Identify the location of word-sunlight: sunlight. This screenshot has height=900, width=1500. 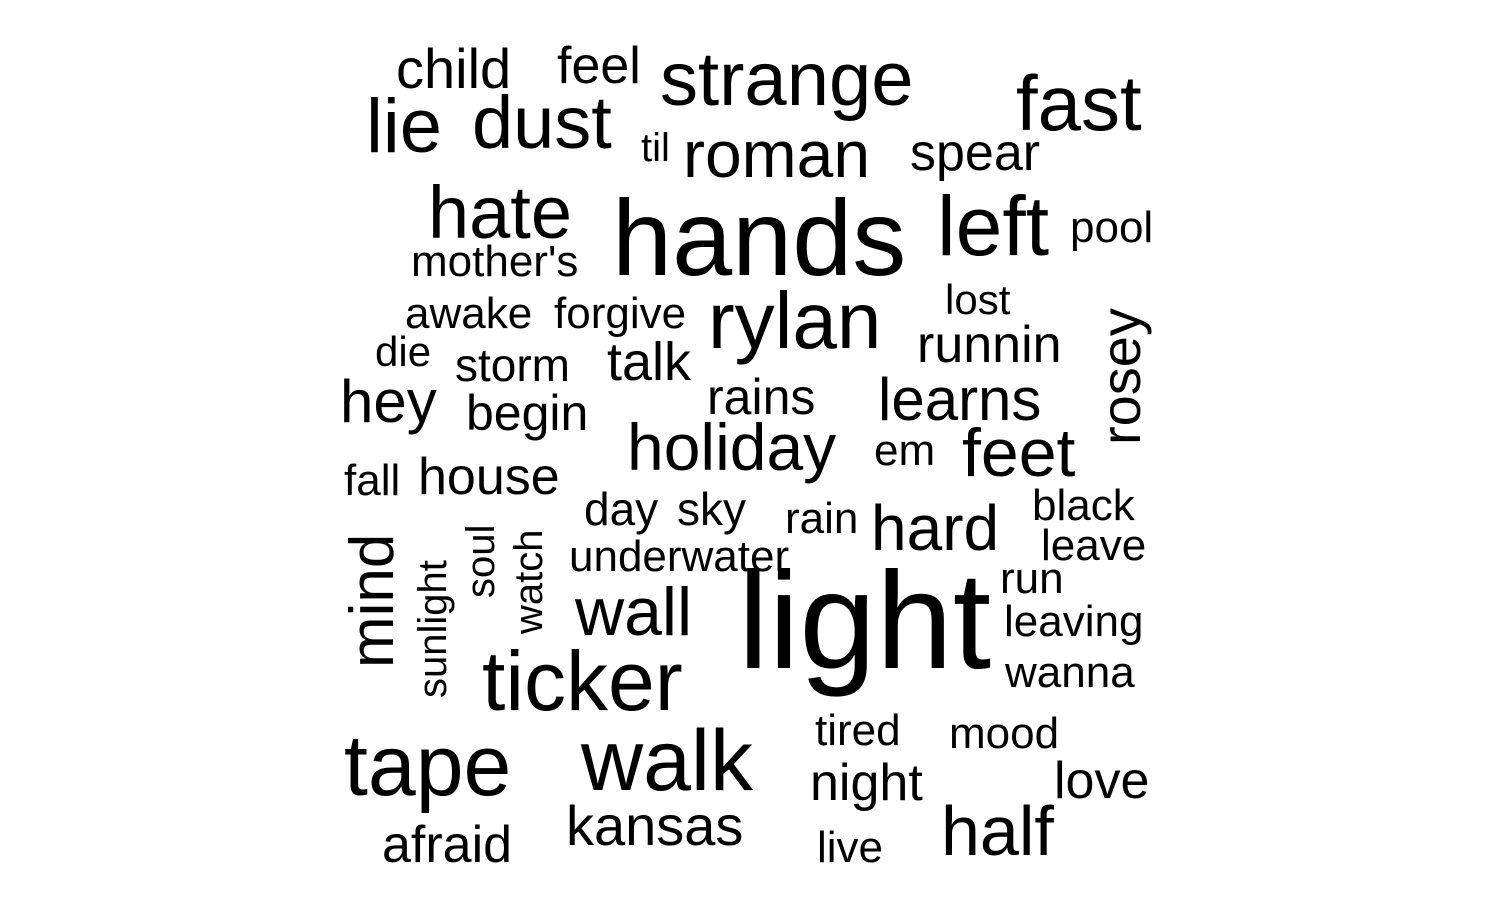
(433, 629).